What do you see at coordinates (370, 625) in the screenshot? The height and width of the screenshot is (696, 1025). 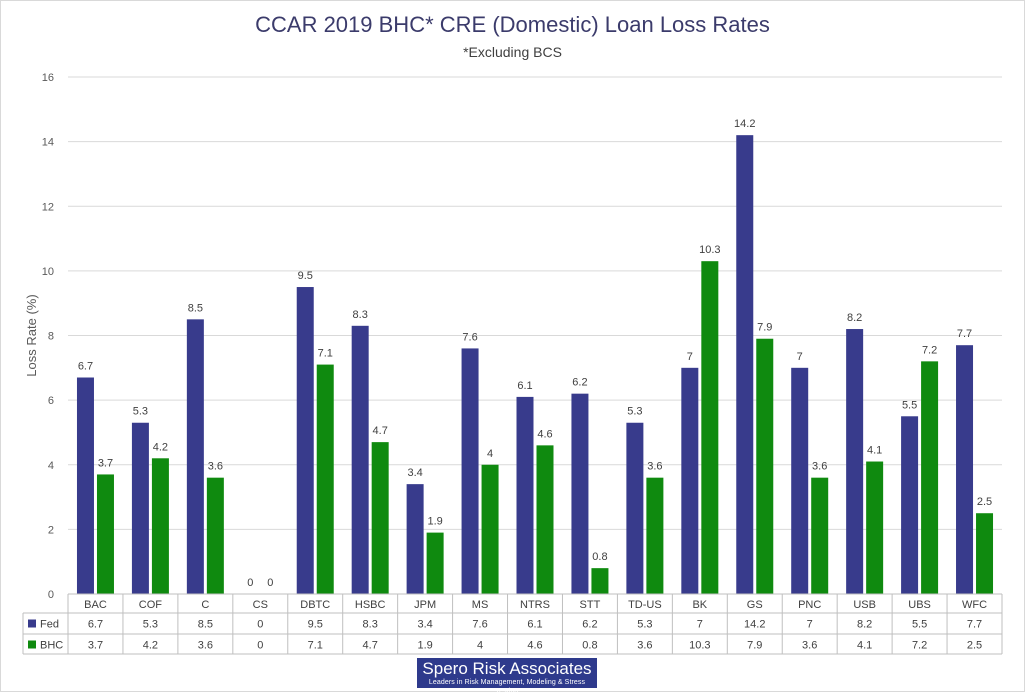 I see `table-cell: 8.3` at bounding box center [370, 625].